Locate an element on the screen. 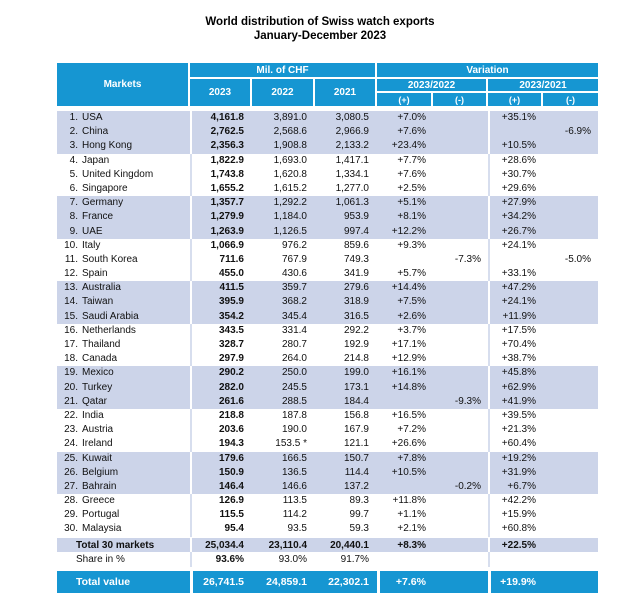 The width and height of the screenshot is (640, 600). value-2021: 89.3 is located at coordinates (359, 501).